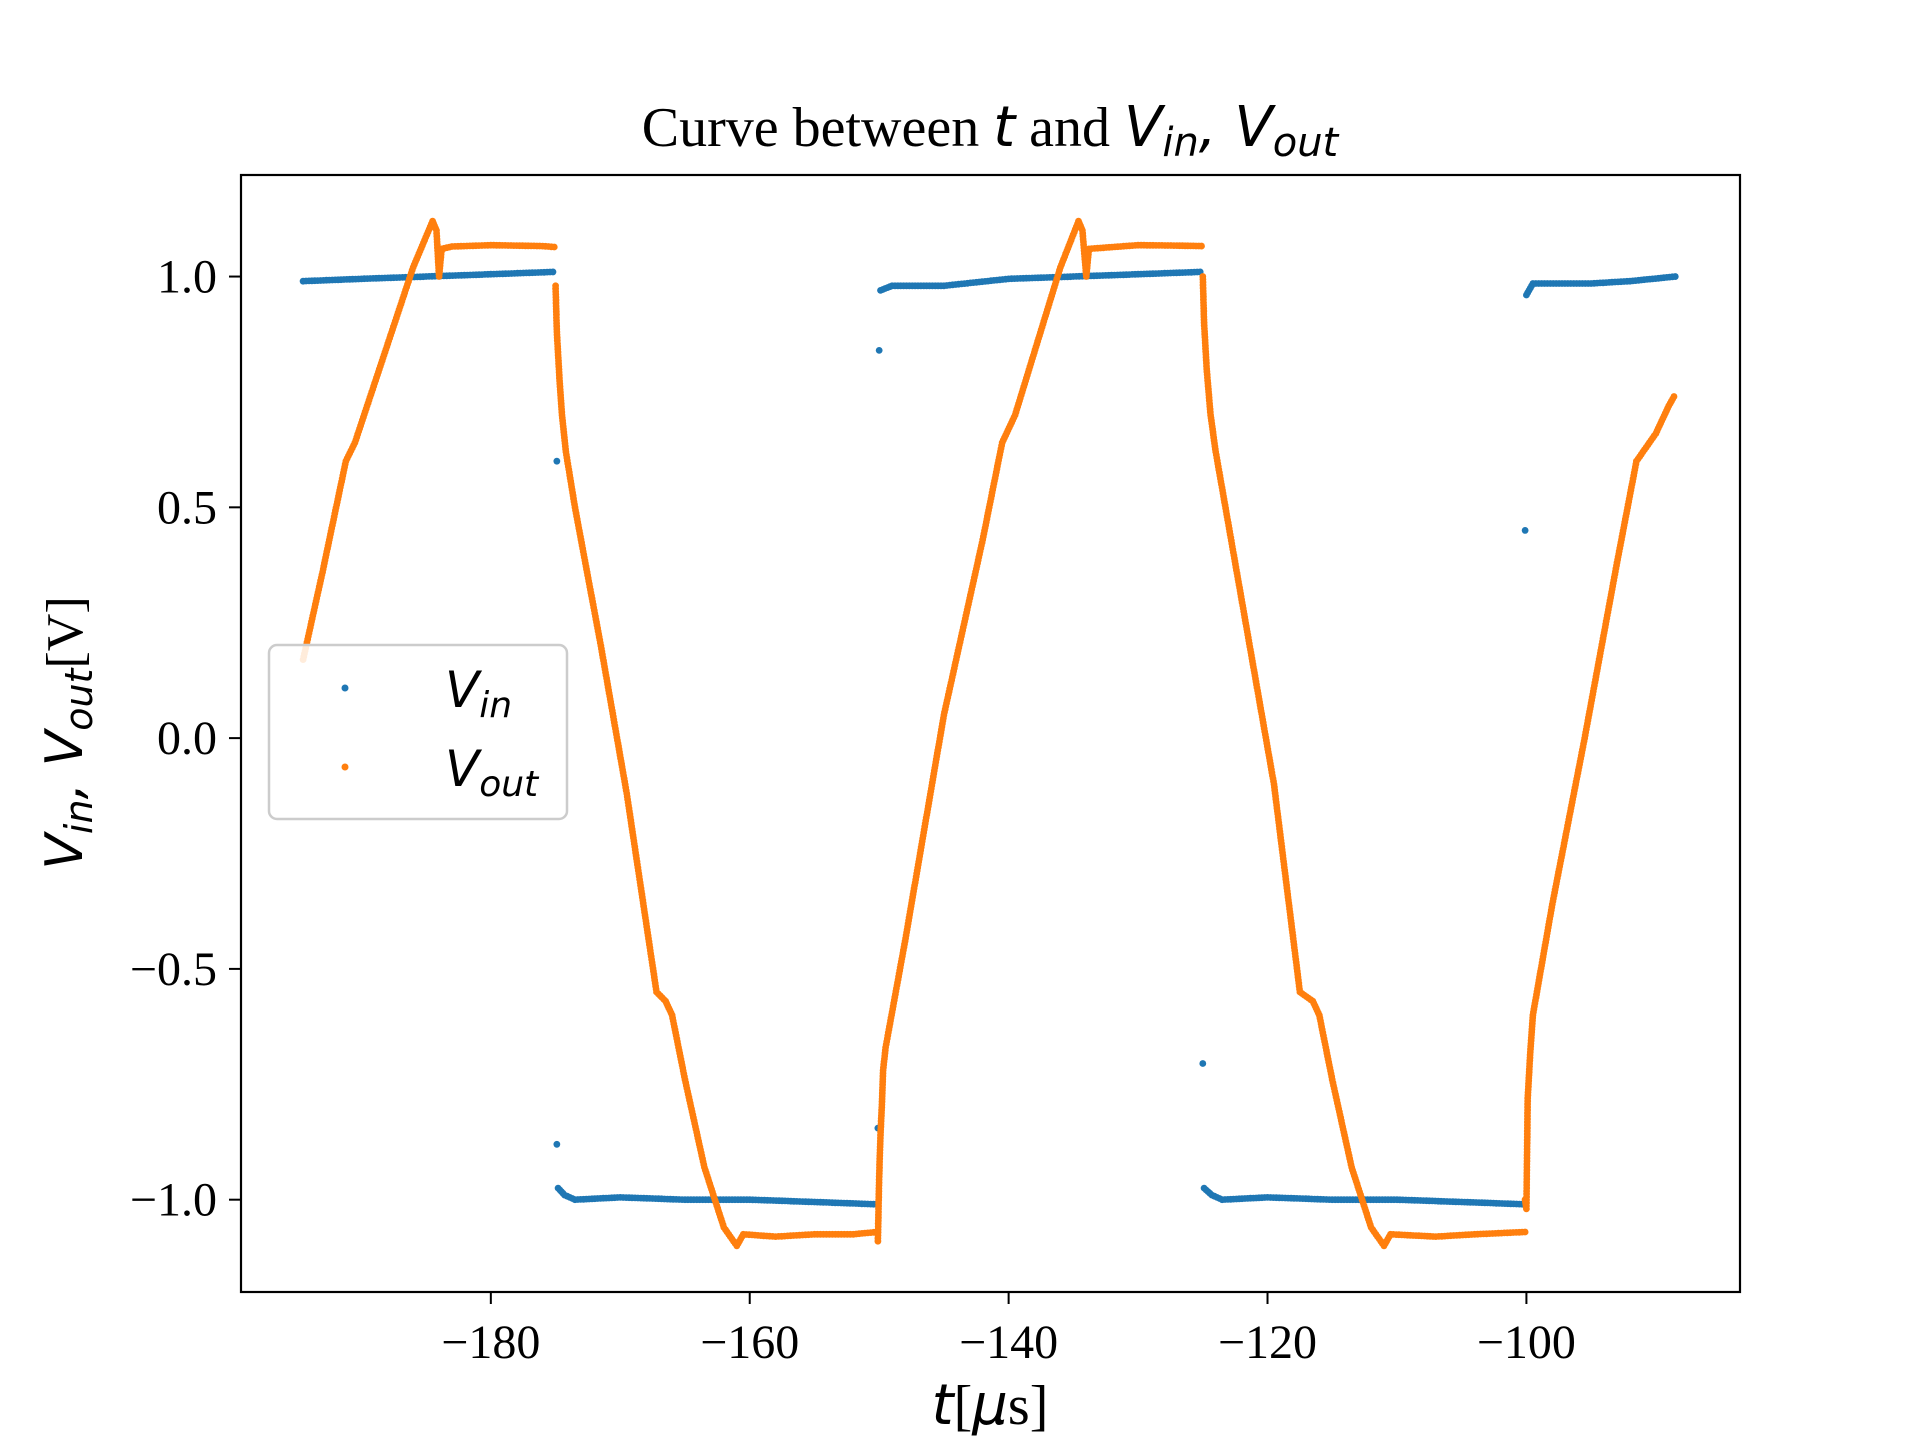 The image size is (1920, 1440). I want to click on y-tick-label: −0.5, so click(173, 969).